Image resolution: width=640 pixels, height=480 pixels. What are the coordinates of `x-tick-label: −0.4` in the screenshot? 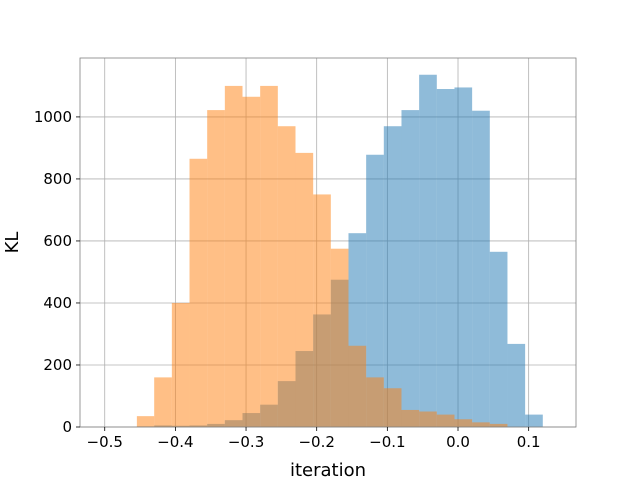 It's located at (175, 442).